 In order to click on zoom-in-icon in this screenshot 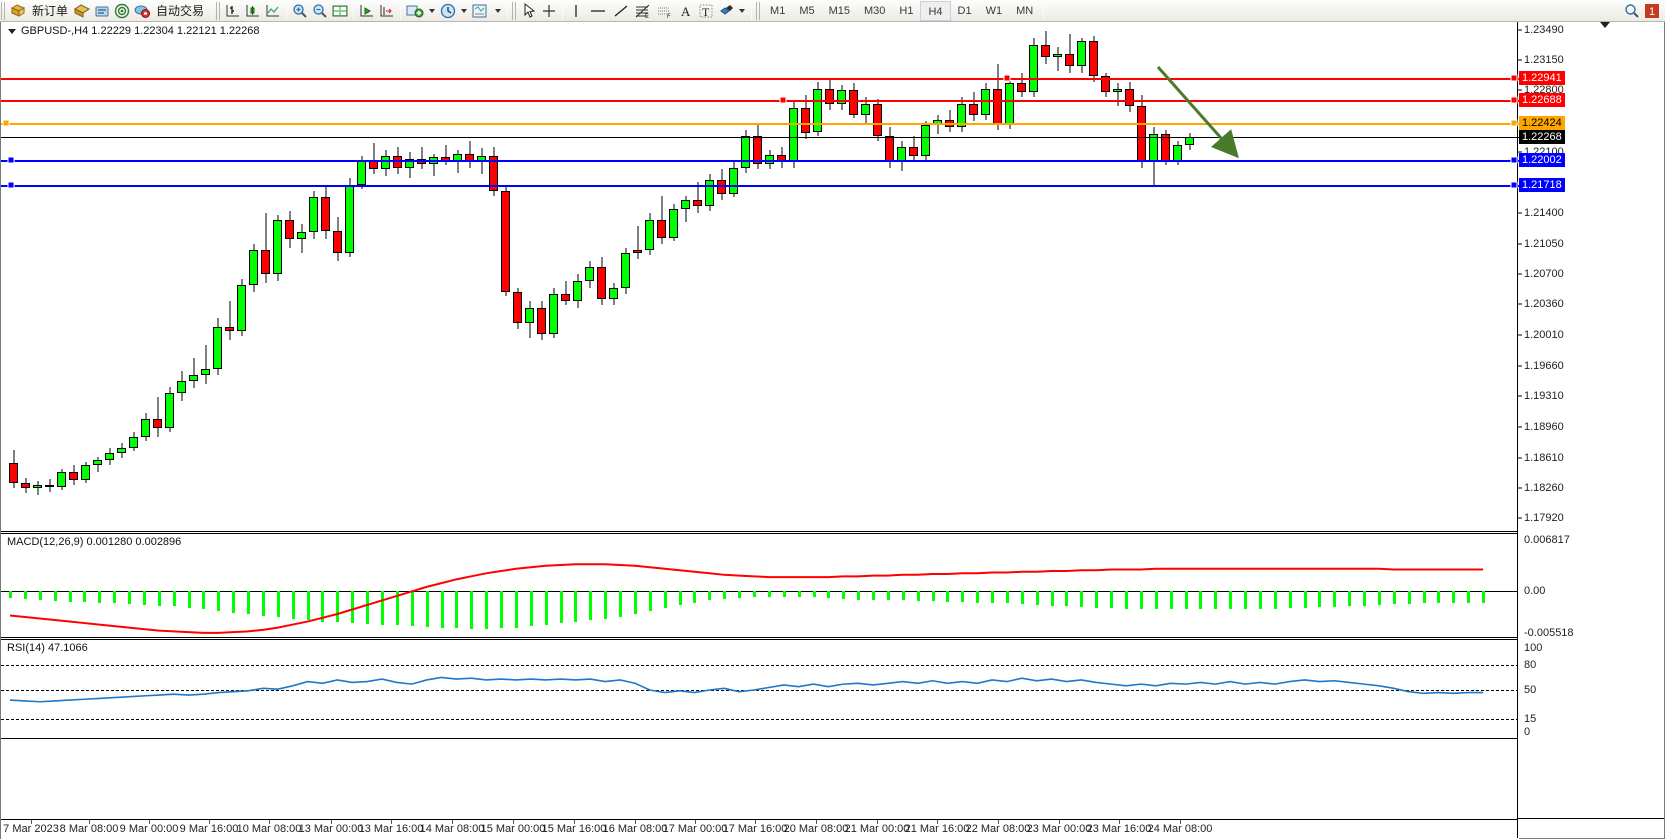, I will do `click(300, 11)`.